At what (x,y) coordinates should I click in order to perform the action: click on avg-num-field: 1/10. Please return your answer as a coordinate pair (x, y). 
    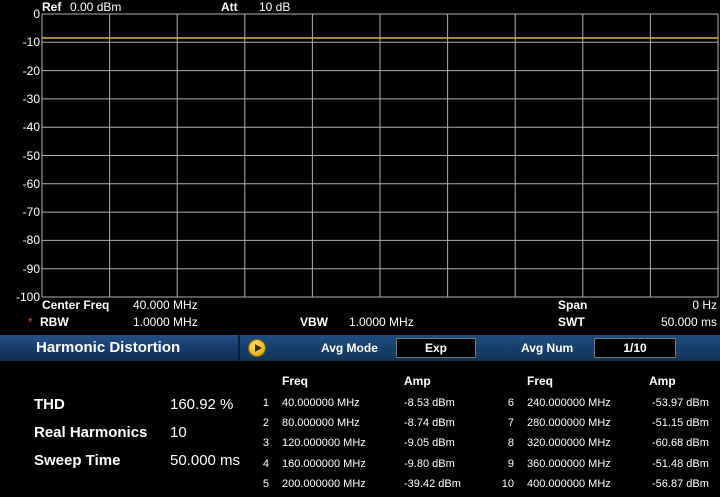
    Looking at the image, I should click on (635, 348).